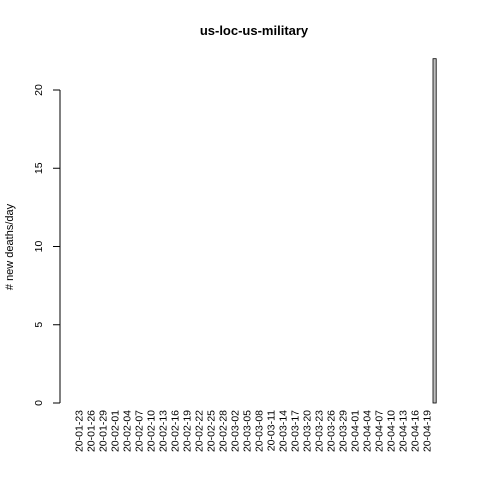  What do you see at coordinates (104, 431) in the screenshot?
I see `x-tick-label: 20-01-29` at bounding box center [104, 431].